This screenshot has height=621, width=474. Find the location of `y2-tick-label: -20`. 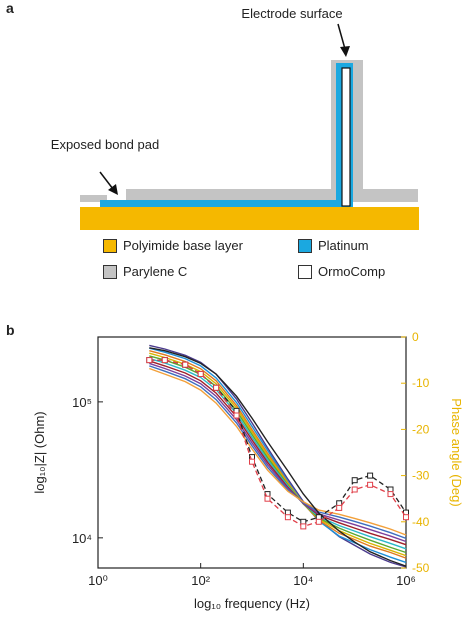

y2-tick-label: -20 is located at coordinates (421, 429).